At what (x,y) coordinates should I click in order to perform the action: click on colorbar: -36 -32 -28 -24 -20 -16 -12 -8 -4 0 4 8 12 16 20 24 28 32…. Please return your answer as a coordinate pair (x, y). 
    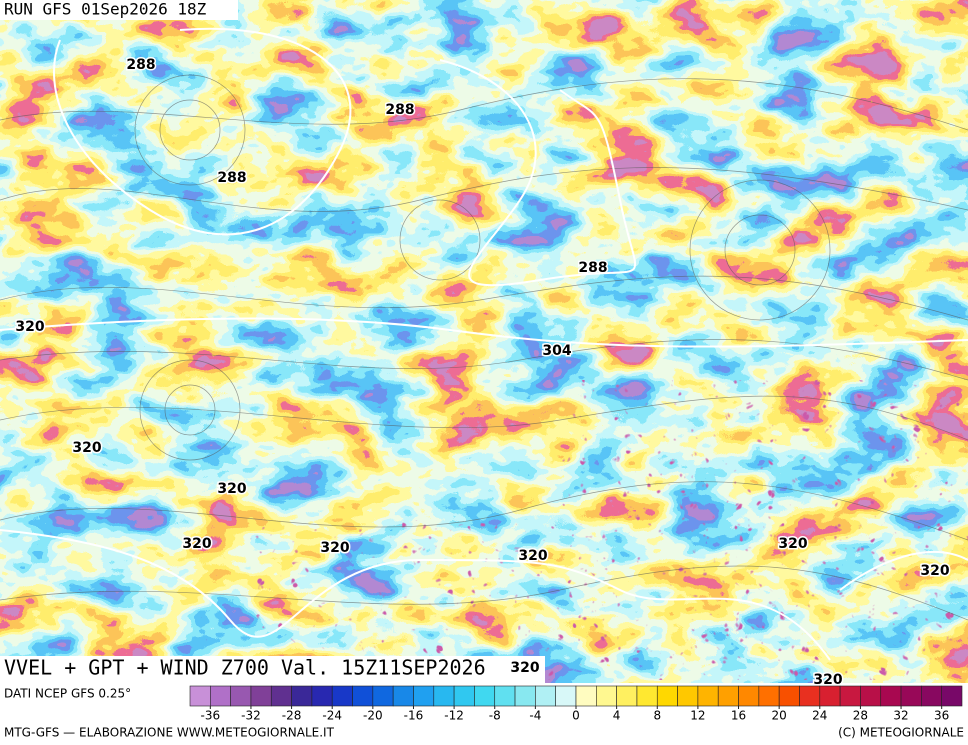
    Looking at the image, I should click on (576, 704).